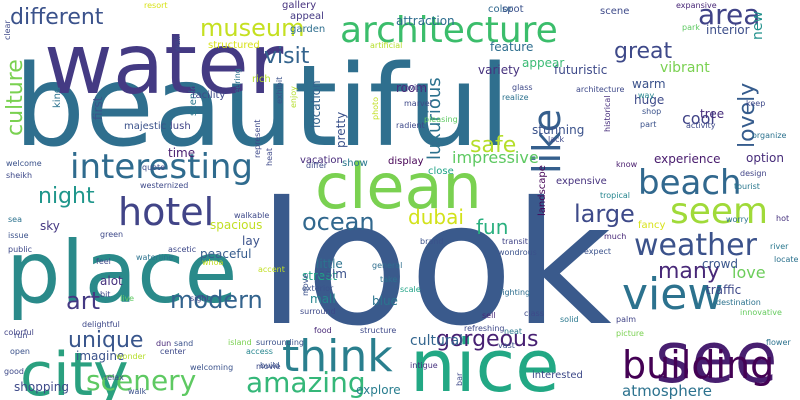  I want to click on word: sell, so click(489, 315).